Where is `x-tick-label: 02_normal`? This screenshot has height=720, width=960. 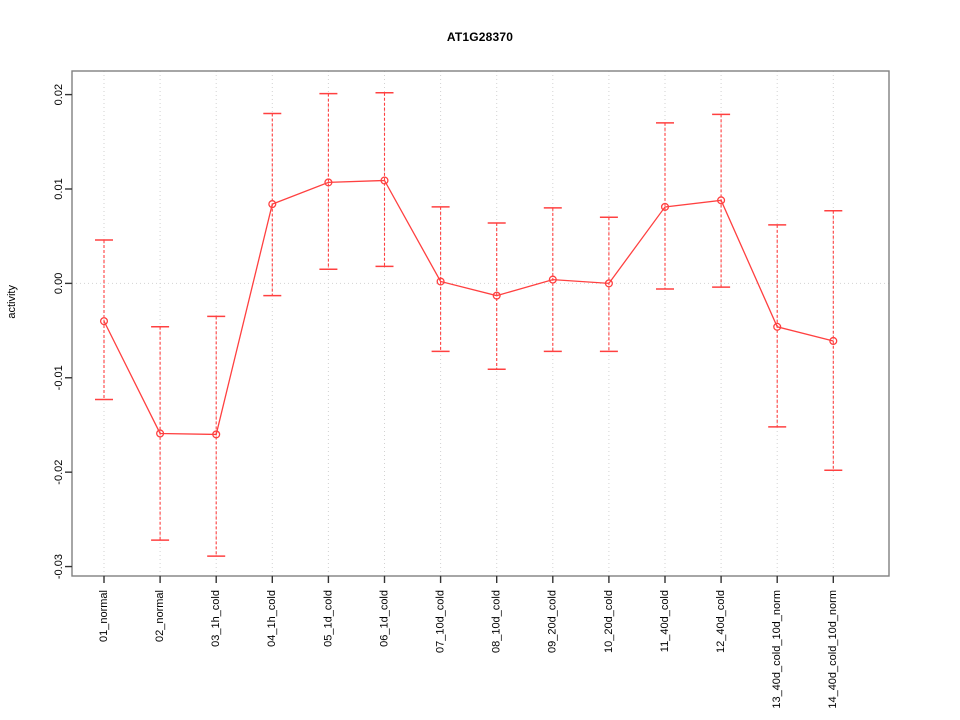
x-tick-label: 02_normal is located at coordinates (160, 616).